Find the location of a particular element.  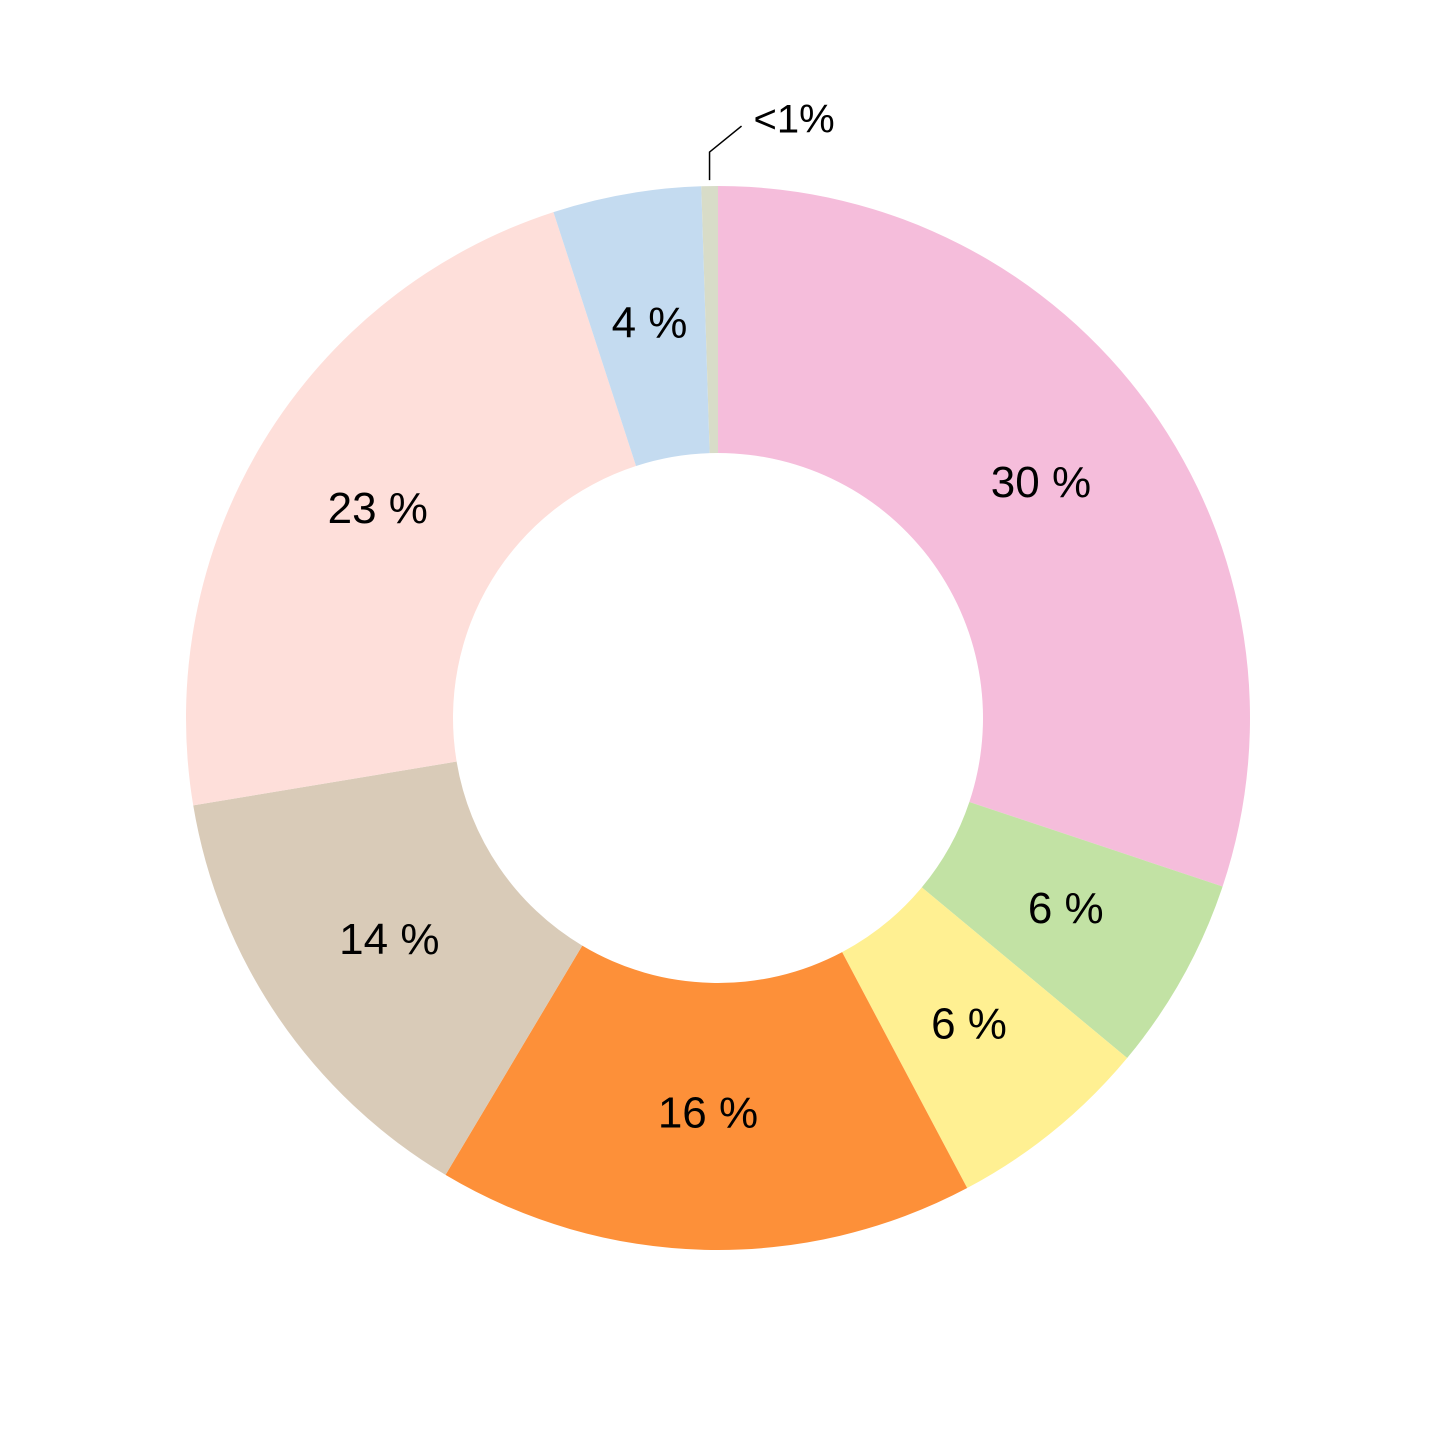

slice-label-7: <1% is located at coordinates (794, 120).